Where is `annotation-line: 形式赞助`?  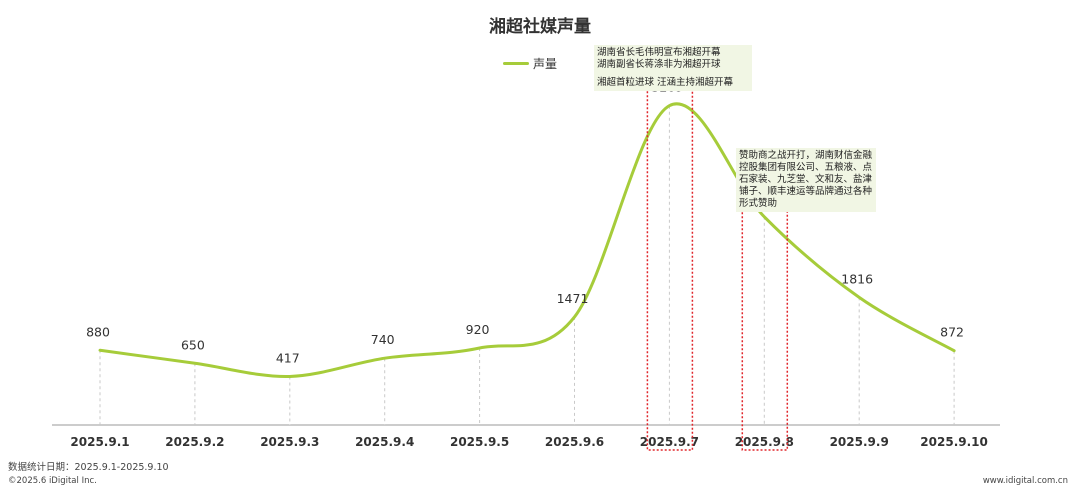 annotation-line: 形式赞助 is located at coordinates (758, 203).